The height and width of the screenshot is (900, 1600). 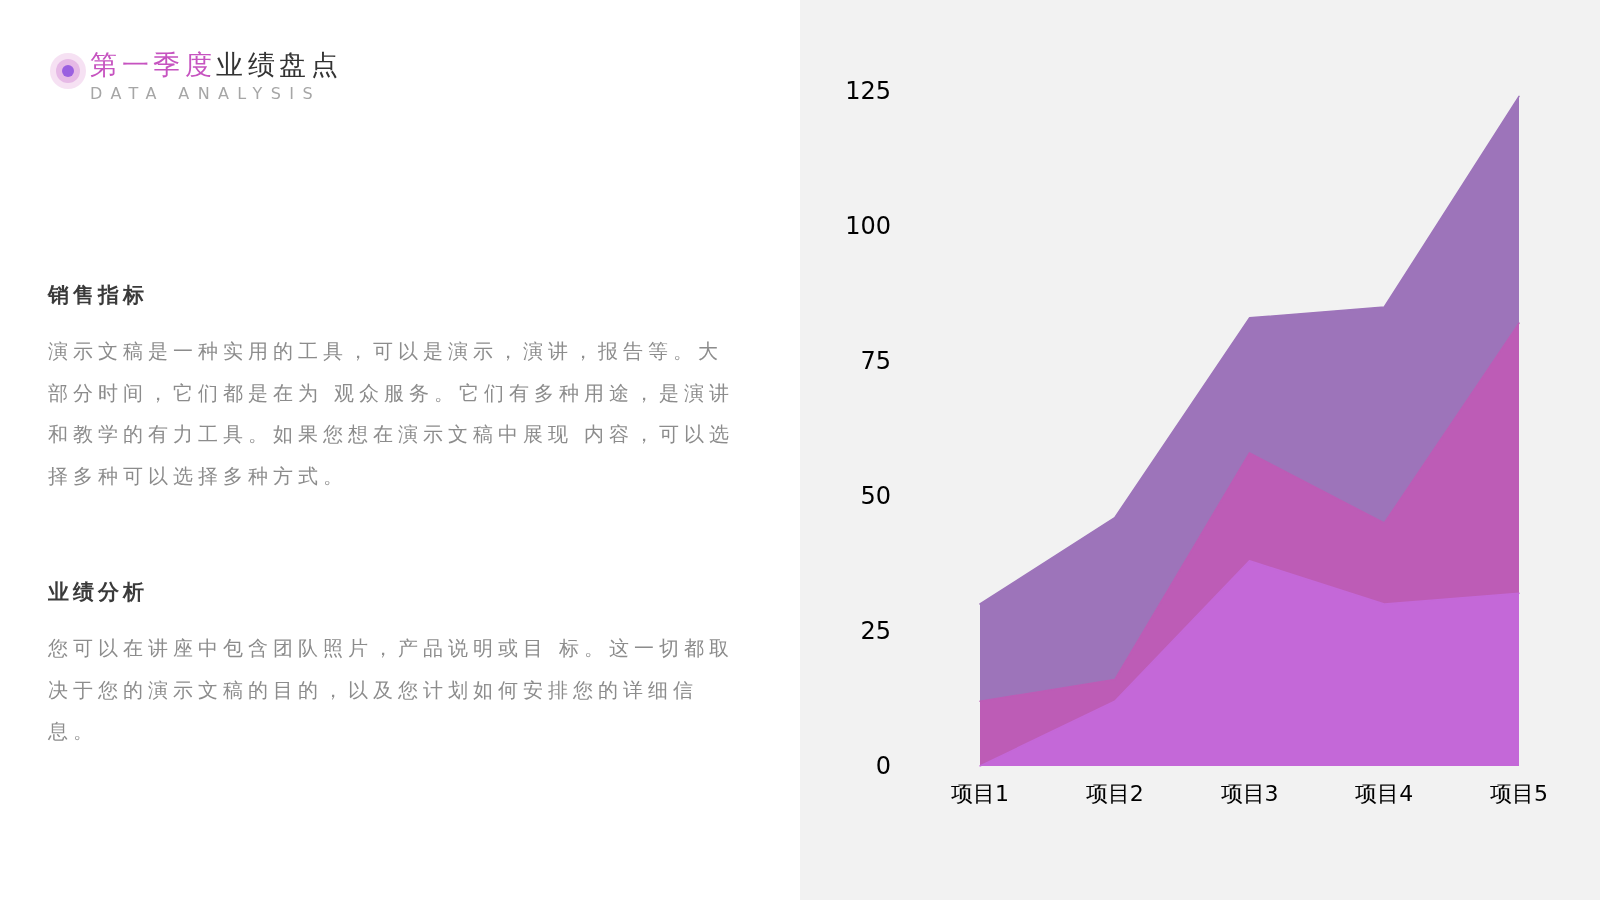 I want to click on y-tick-label: 0, so click(x=883, y=766).